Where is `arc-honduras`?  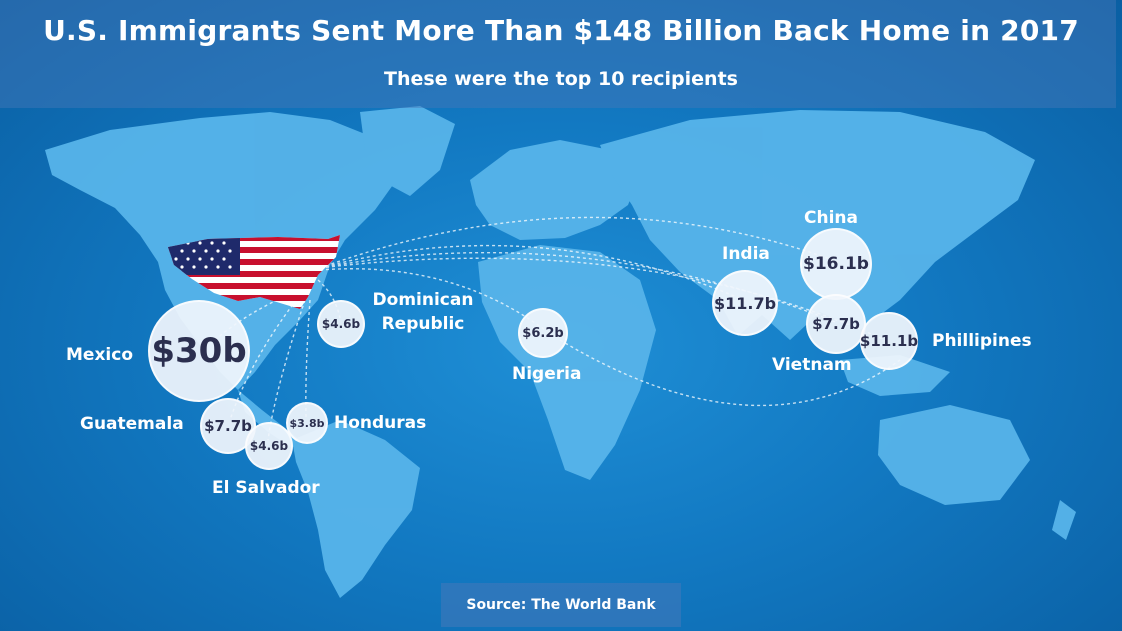
arc-honduras is located at coordinates (308, 359).